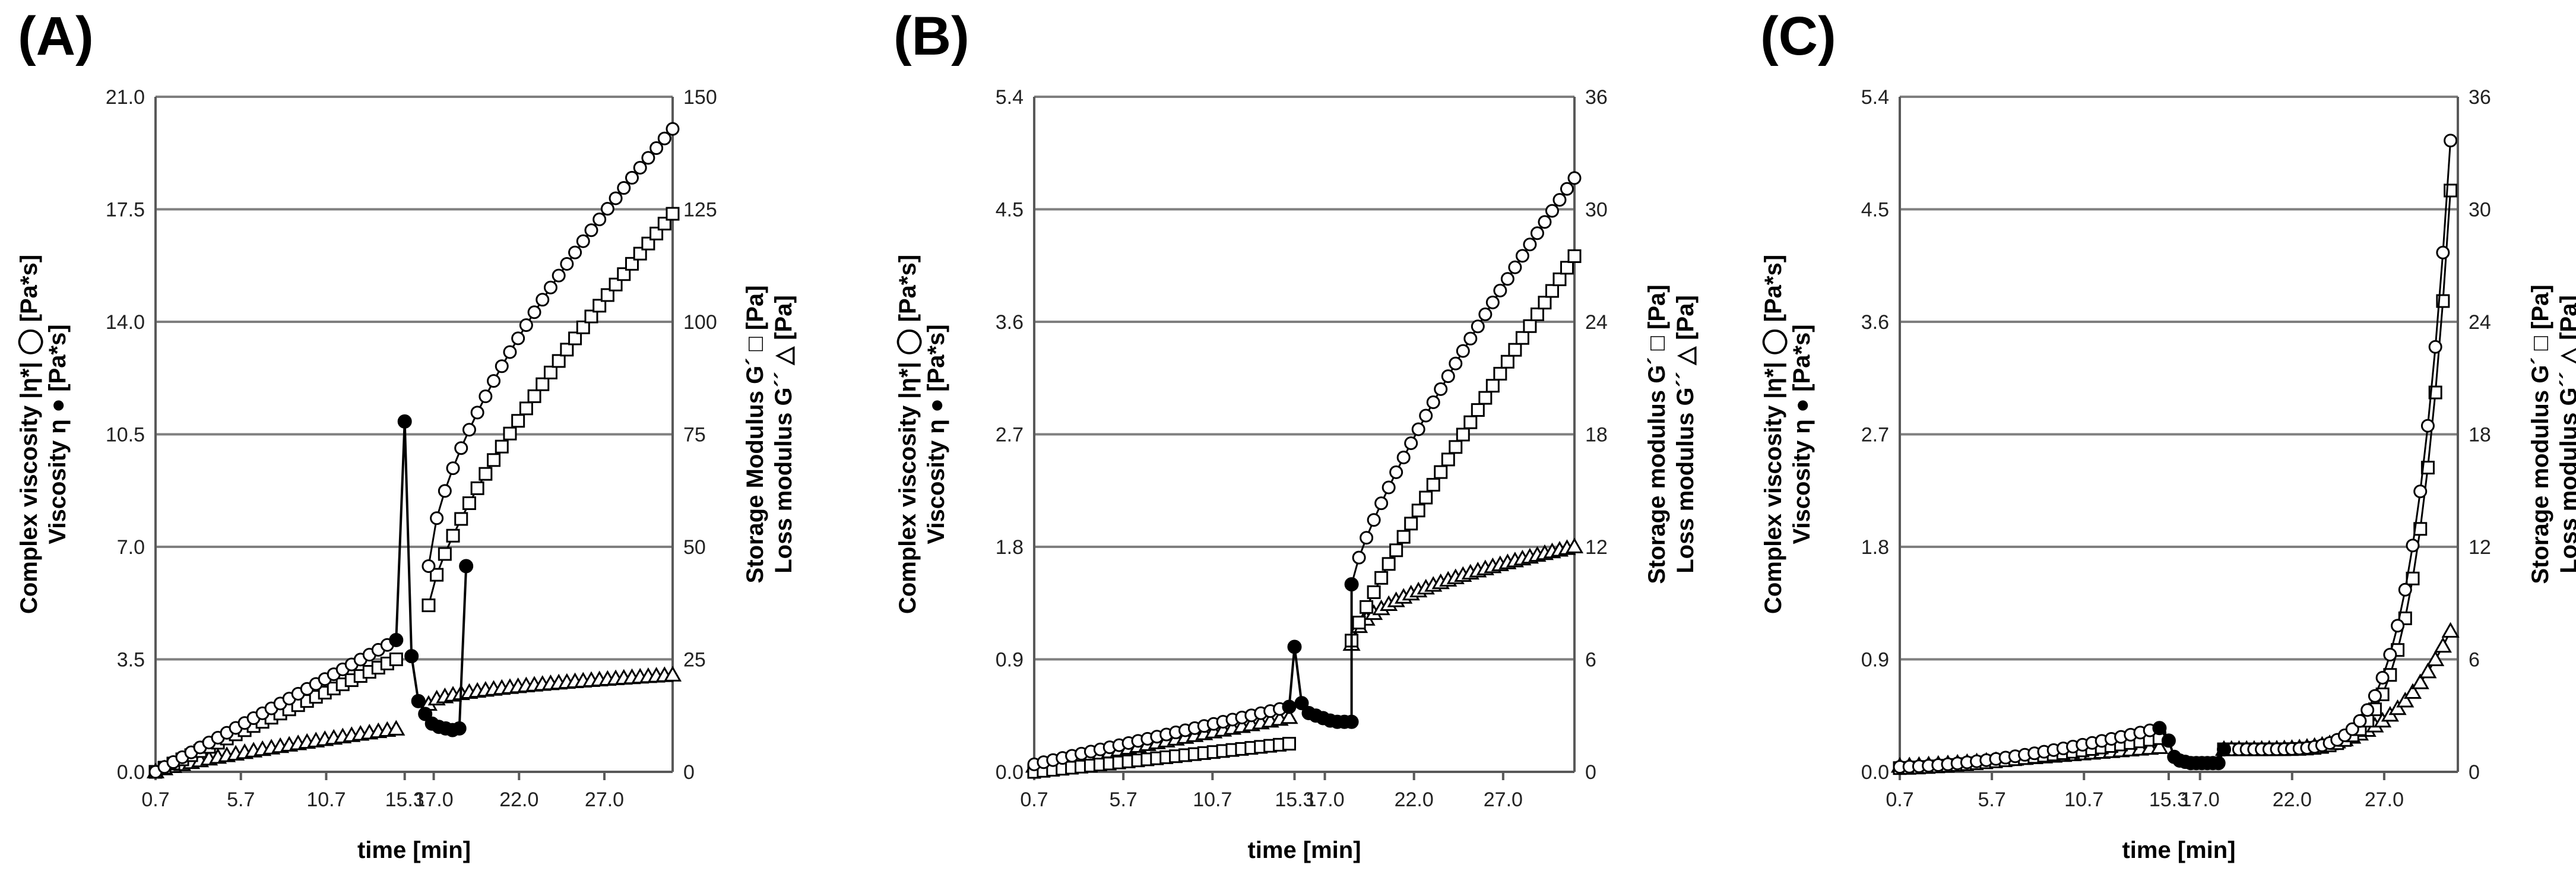 The image size is (2576, 871). I want to click on y-tick-label-right: 24, so click(2480, 322).